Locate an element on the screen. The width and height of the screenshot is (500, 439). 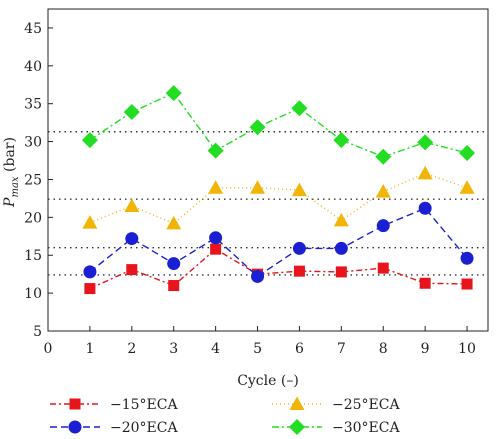
y-tick-label: 25 is located at coordinates (33, 180).